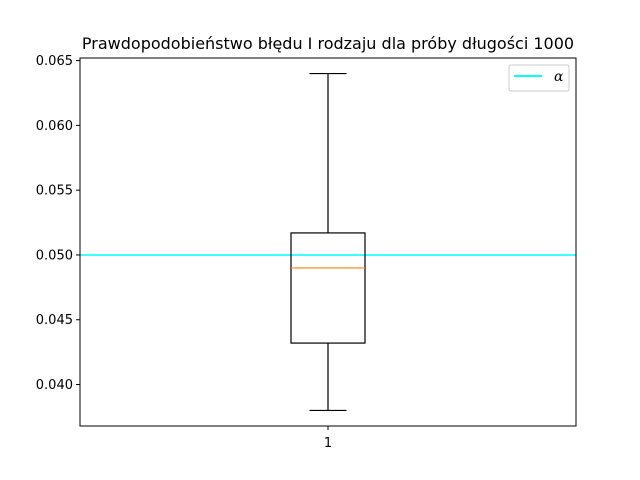 The height and width of the screenshot is (480, 640). I want to click on y-axis-ticks: 0.040 0.045 0.050 0.055 0.060 0.065, so click(58, 223).